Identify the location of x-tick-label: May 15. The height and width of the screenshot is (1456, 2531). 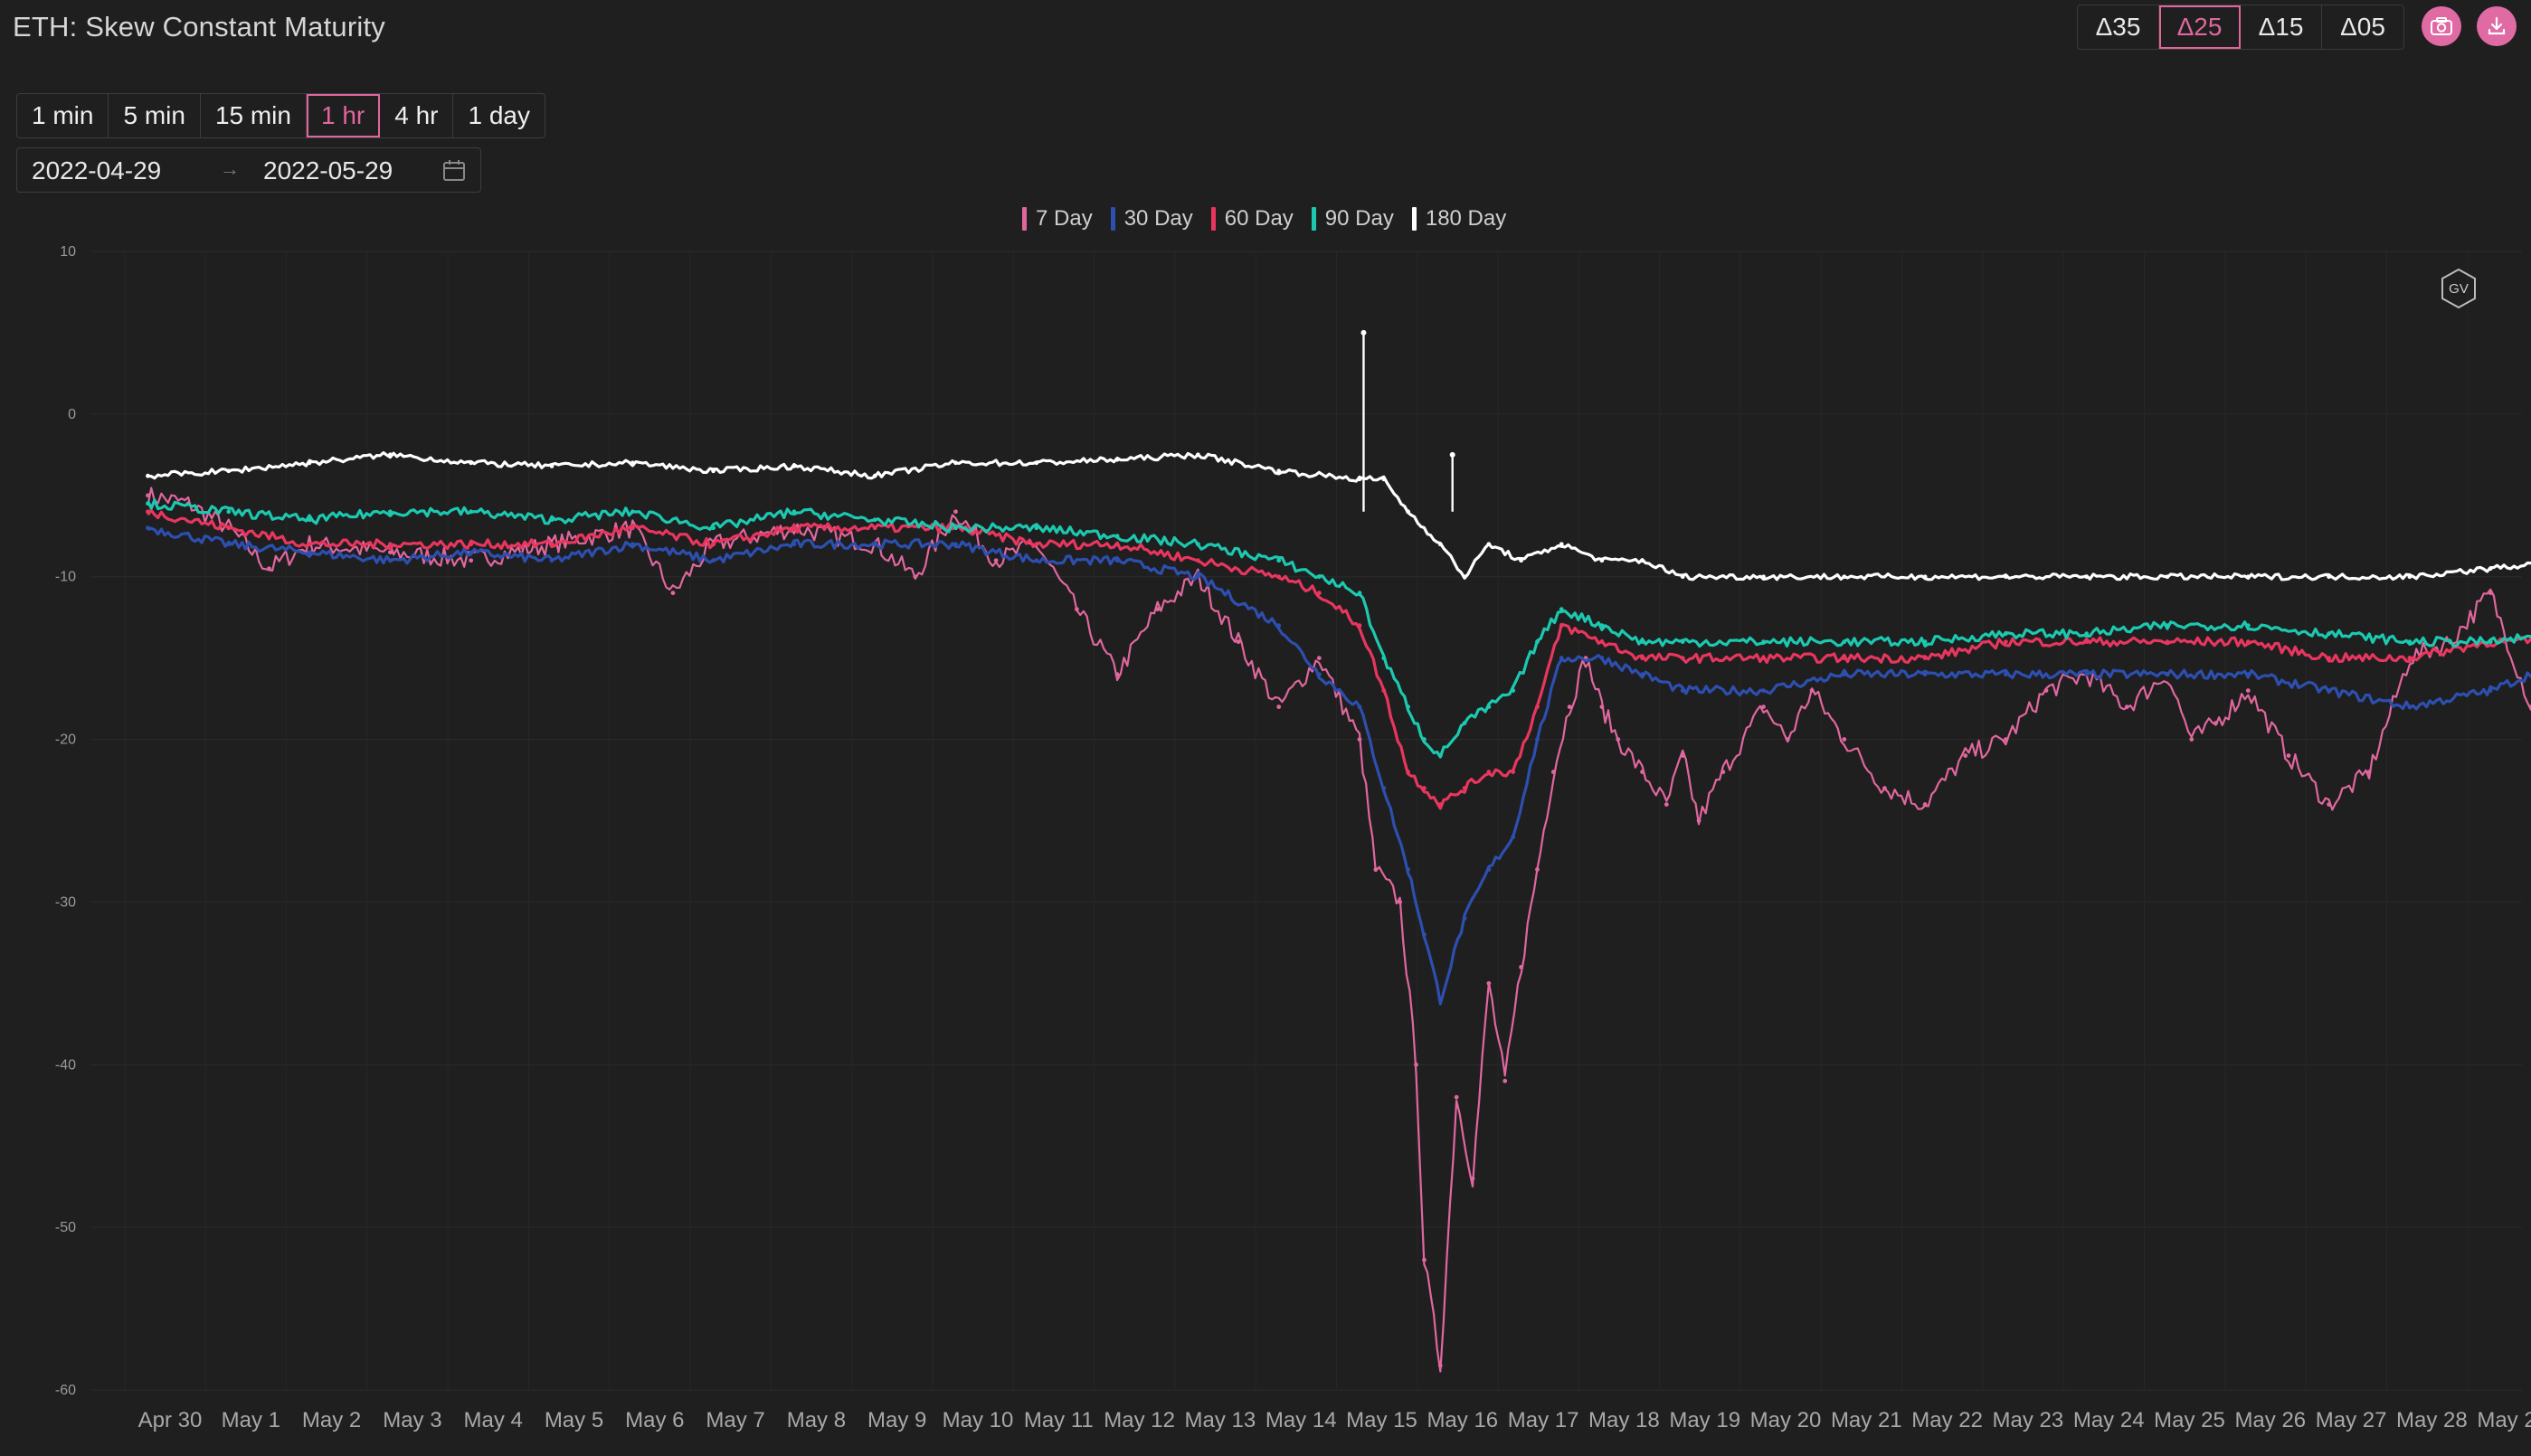
(1381, 1420).